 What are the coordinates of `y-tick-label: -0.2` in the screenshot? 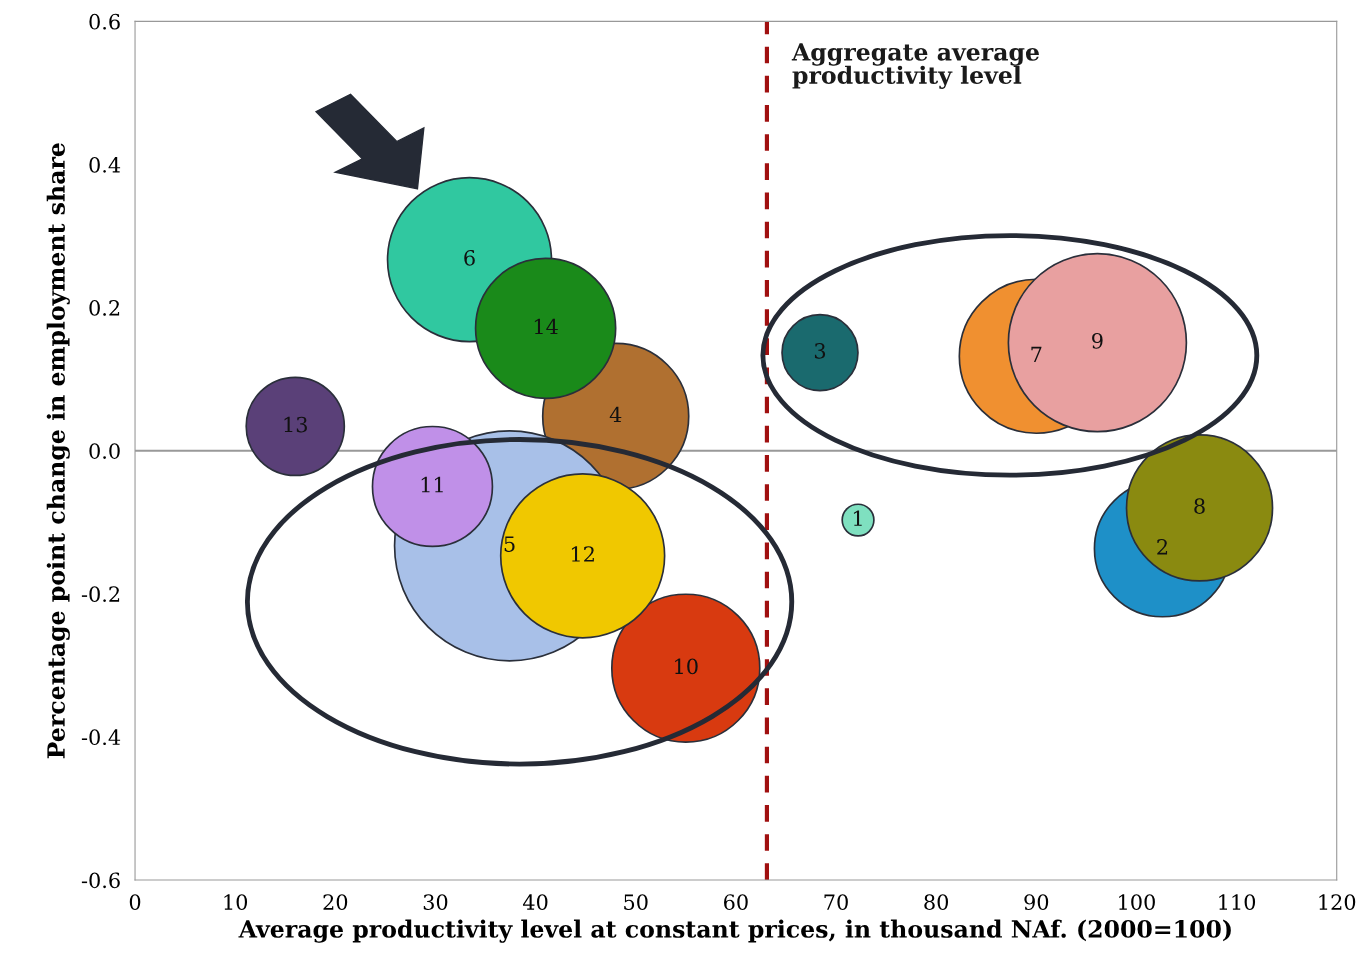 It's located at (100, 594).